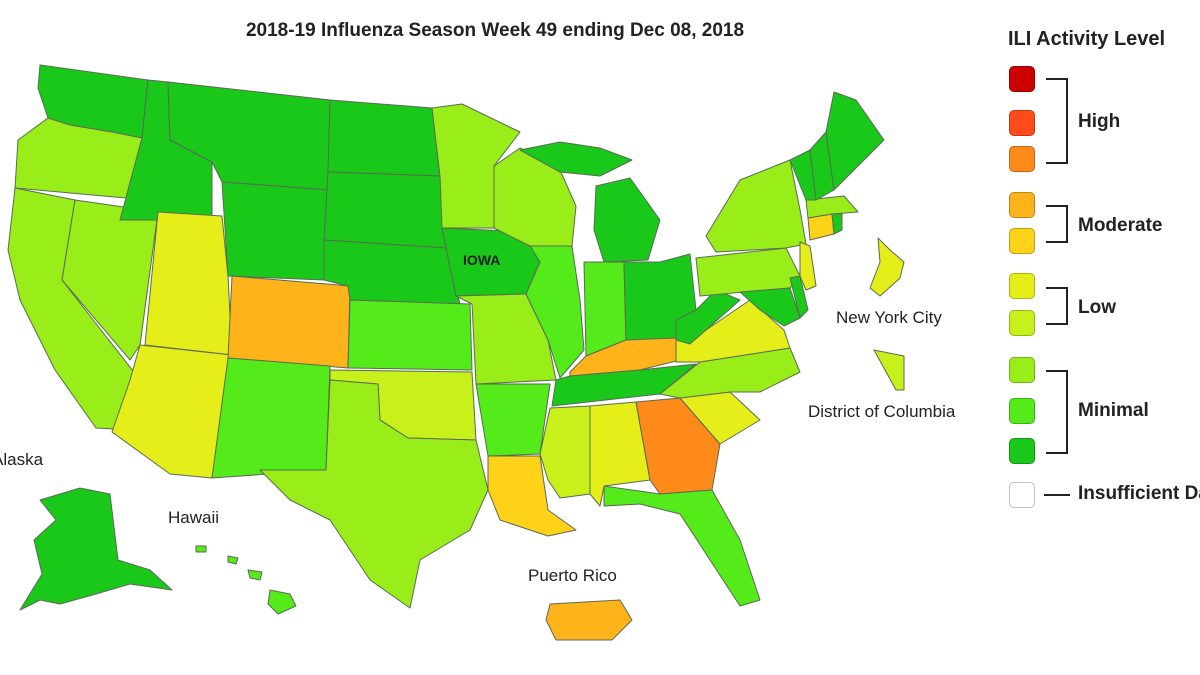 The height and width of the screenshot is (675, 1200). What do you see at coordinates (1087, 39) in the screenshot?
I see `legend-title: ILI Activity Level` at bounding box center [1087, 39].